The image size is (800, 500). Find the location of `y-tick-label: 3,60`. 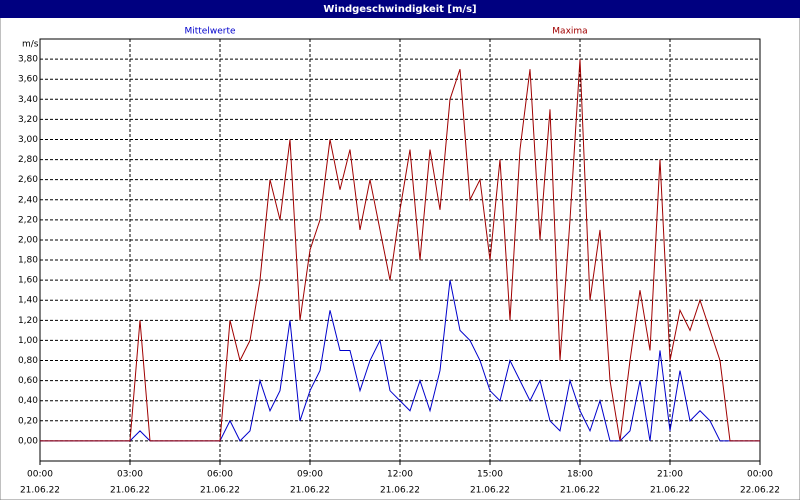

y-tick-label: 3,60 is located at coordinates (28, 80).